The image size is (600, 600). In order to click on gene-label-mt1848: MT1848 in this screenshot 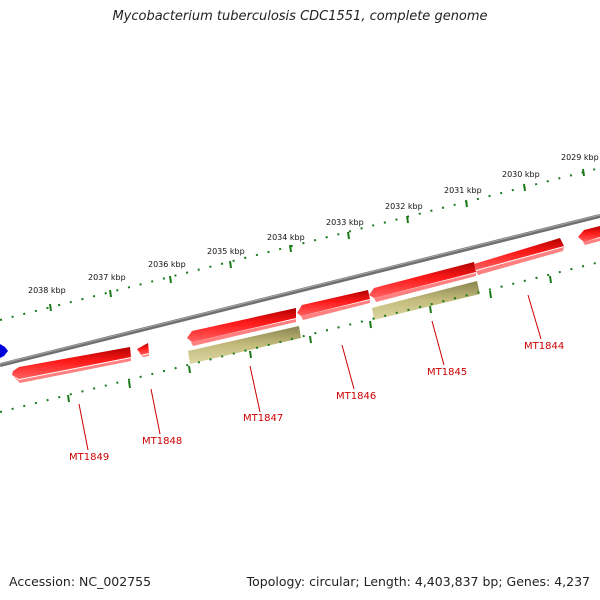, I will do `click(162, 441)`.